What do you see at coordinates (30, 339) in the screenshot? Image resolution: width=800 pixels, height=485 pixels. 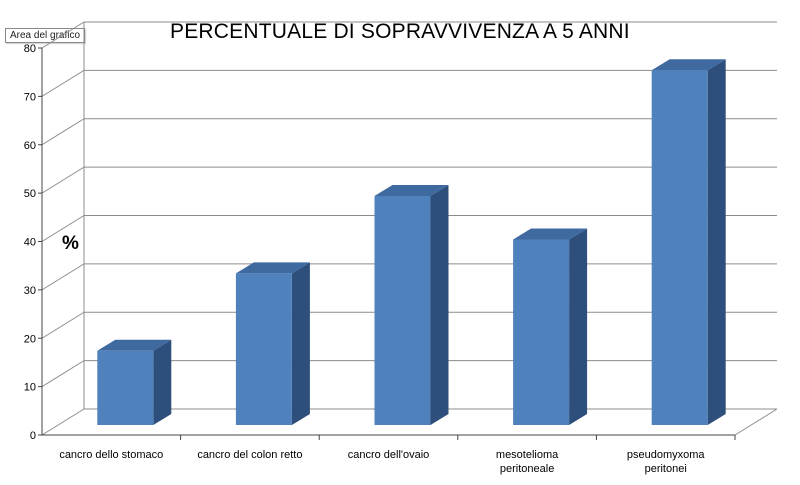 I see `y-tick-label: 20` at bounding box center [30, 339].